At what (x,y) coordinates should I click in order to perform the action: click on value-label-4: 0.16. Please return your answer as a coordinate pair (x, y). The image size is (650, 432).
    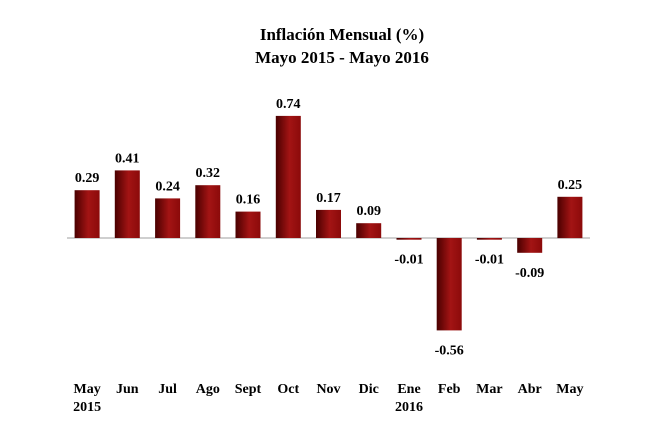
    Looking at the image, I should click on (248, 200).